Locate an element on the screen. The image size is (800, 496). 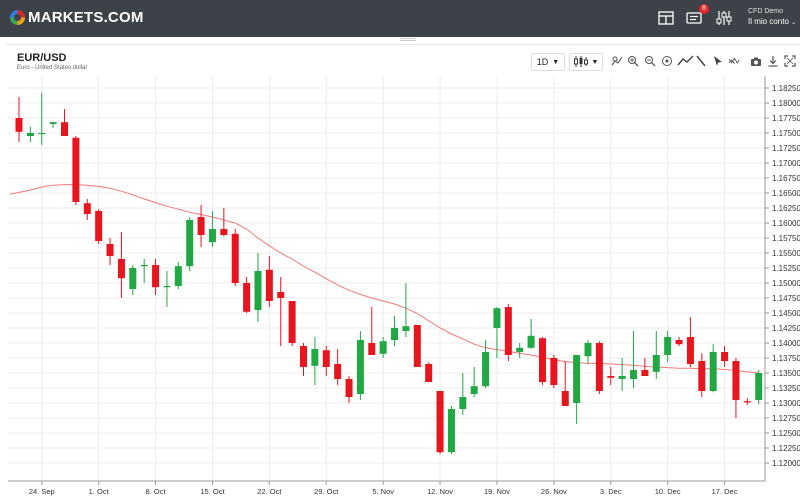
zoom-in-icon is located at coordinates (633, 61).